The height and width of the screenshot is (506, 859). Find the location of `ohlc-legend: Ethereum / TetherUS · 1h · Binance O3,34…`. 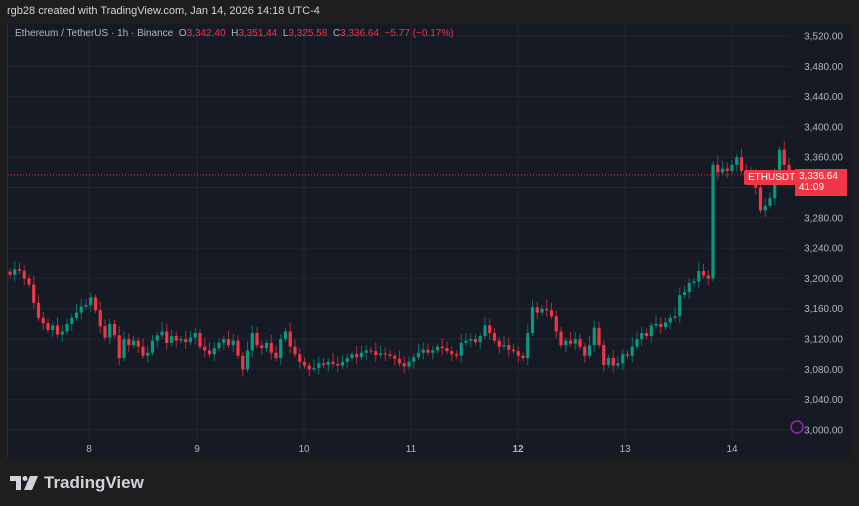

ohlc-legend: Ethereum / TetherUS · 1h · Binance O3,34… is located at coordinates (234, 33).